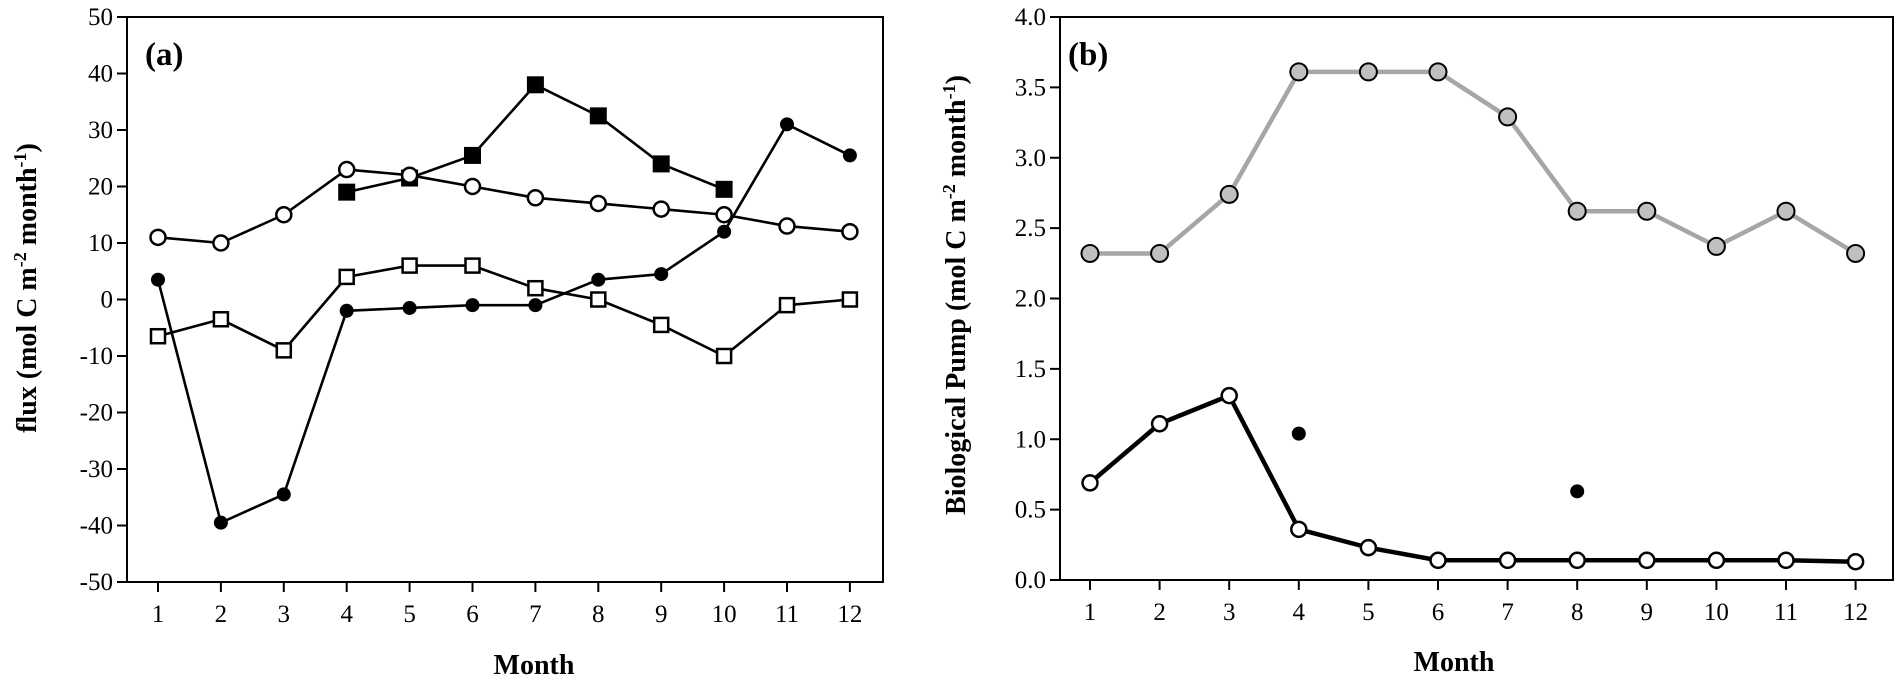  I want to click on panel-a-series-4-line, so click(504, 311).